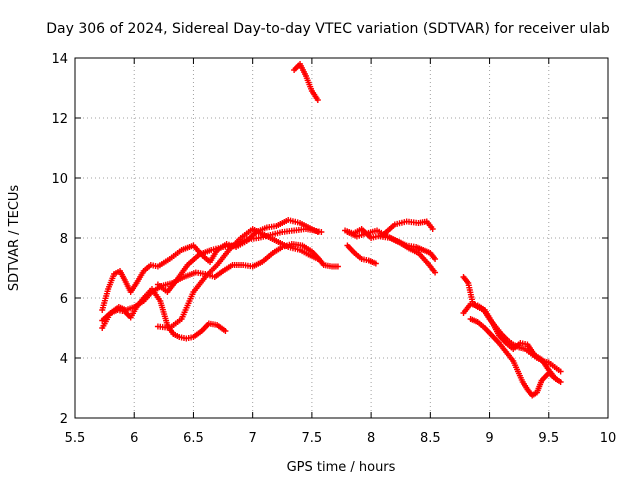  Describe the element at coordinates (513, 357) in the screenshot. I see `series-track-m` at that location.